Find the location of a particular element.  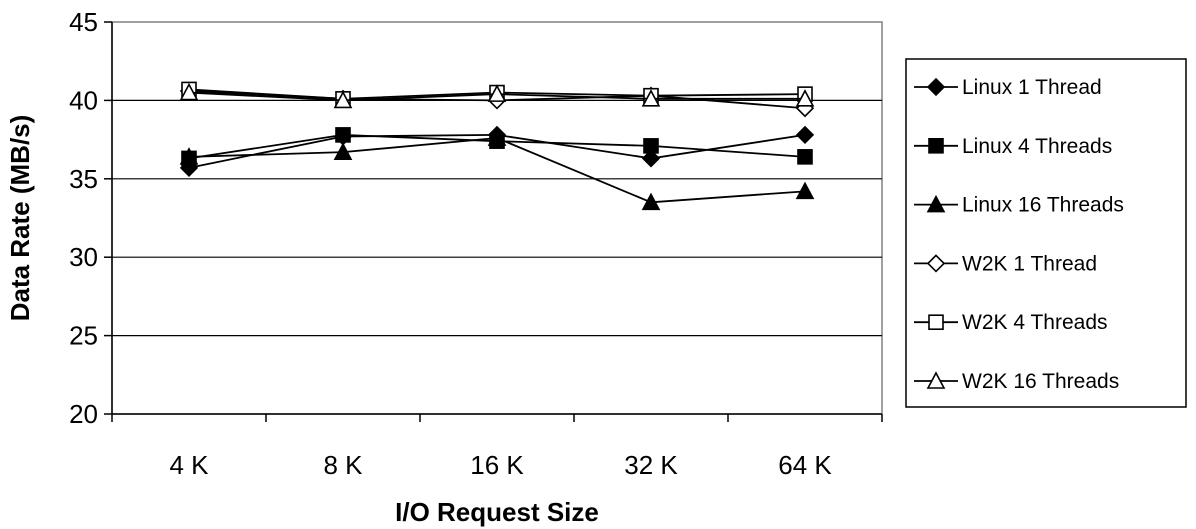

y-tick-label: 45 is located at coordinates (83, 22).